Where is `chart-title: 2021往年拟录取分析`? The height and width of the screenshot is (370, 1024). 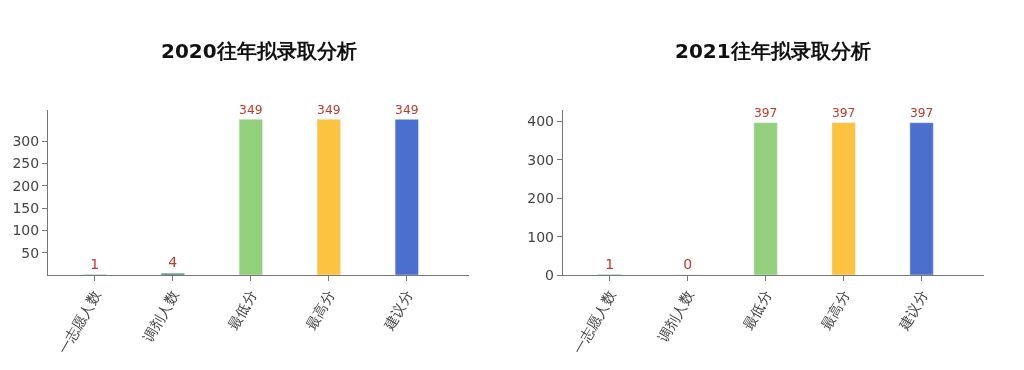 chart-title: 2021往年拟录取分析 is located at coordinates (773, 51).